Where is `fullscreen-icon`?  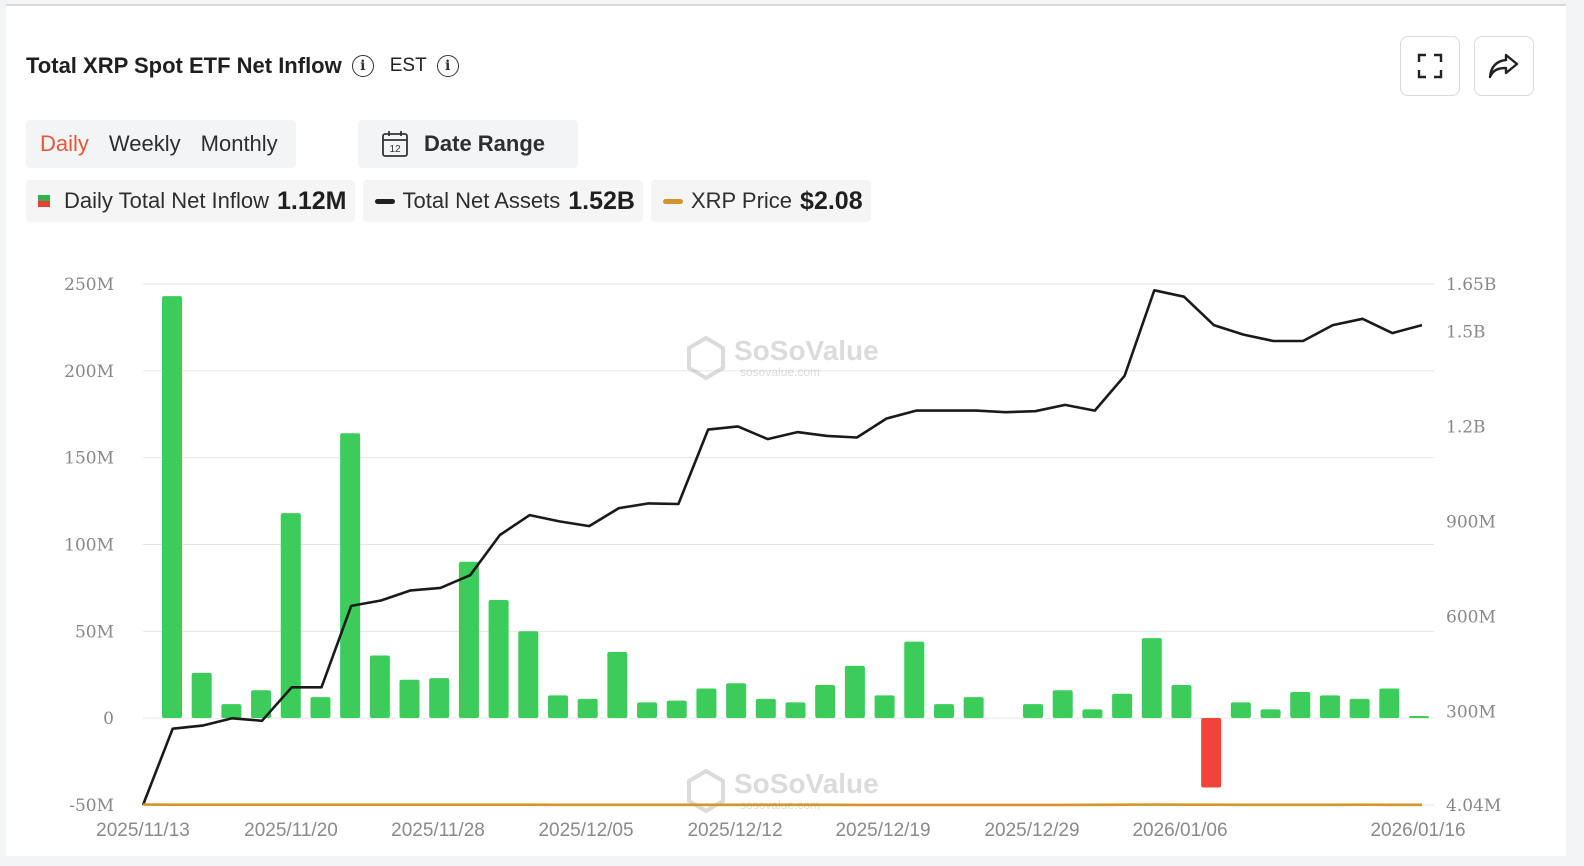
fullscreen-icon is located at coordinates (1430, 66).